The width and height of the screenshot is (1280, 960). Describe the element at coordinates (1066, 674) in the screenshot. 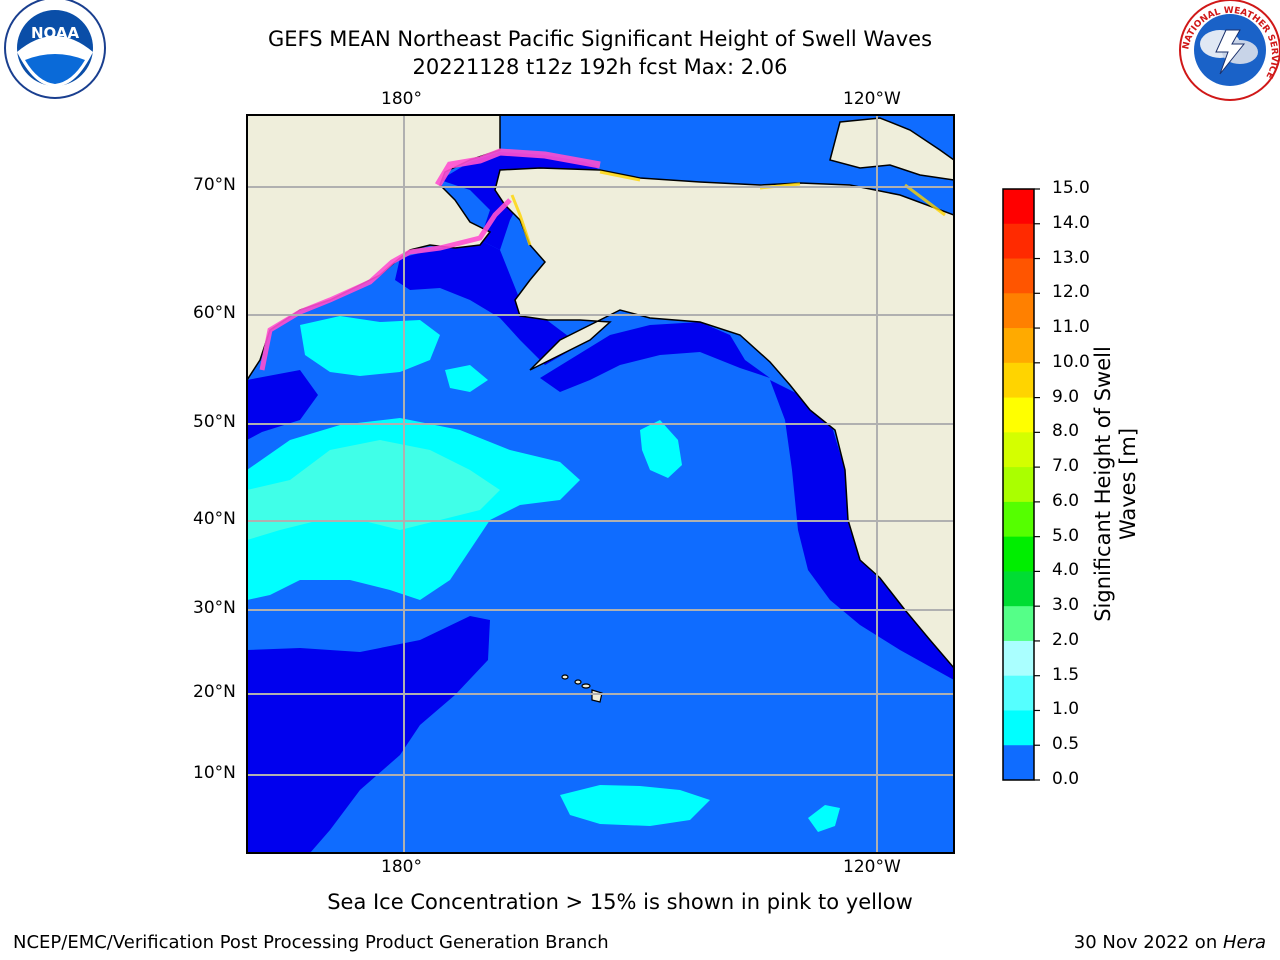

I see `colorbar-tick-label: 1.5` at that location.